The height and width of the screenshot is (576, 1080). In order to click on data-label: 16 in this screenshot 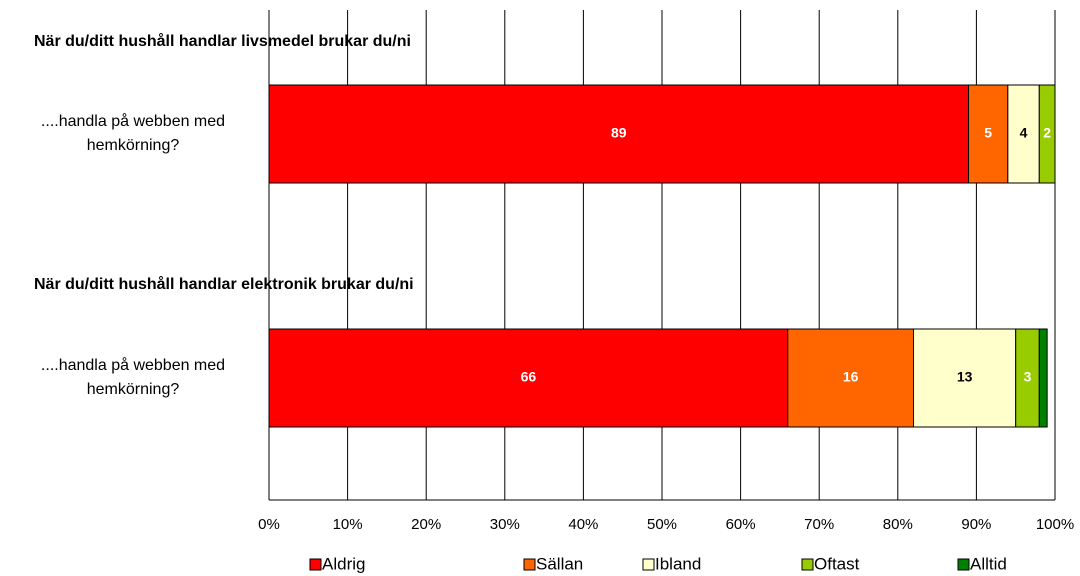, I will do `click(851, 377)`.